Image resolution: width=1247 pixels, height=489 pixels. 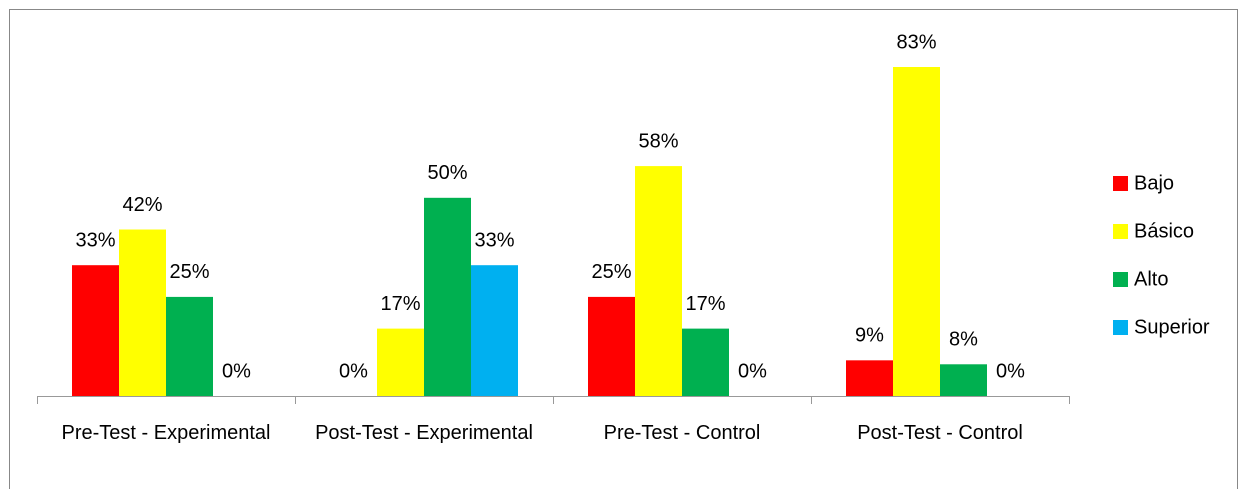 I want to click on legend-label: Superior, so click(x=1172, y=327).